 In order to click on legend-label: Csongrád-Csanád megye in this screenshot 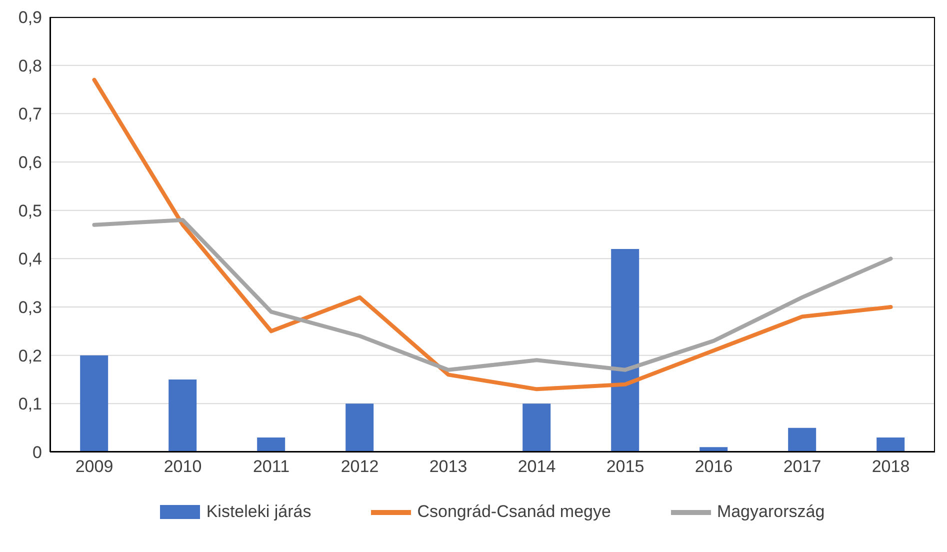, I will do `click(513, 512)`.